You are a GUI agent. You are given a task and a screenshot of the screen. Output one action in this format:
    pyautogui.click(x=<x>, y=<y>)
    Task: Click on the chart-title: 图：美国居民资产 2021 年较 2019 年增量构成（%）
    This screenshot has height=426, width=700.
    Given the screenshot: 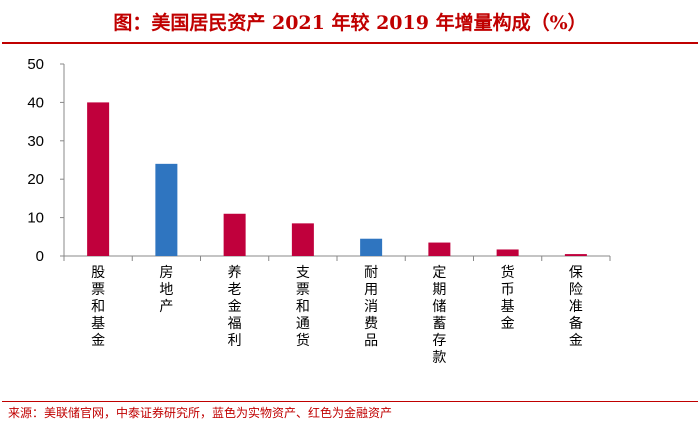 What is the action you would take?
    pyautogui.click(x=350, y=23)
    